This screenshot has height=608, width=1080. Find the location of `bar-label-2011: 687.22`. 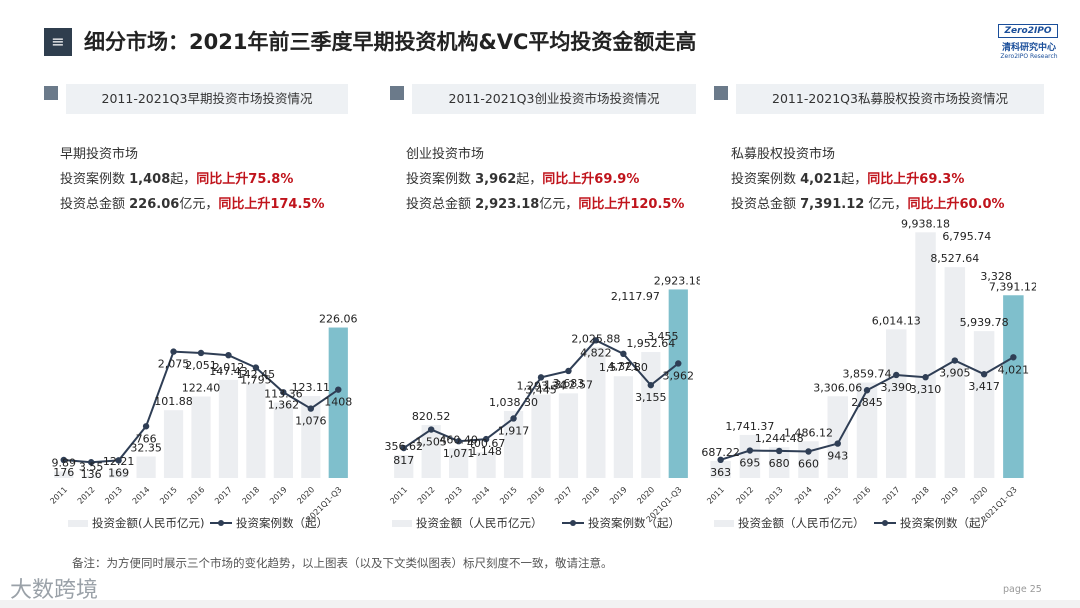

bar-label-2011: 687.22 is located at coordinates (720, 452).